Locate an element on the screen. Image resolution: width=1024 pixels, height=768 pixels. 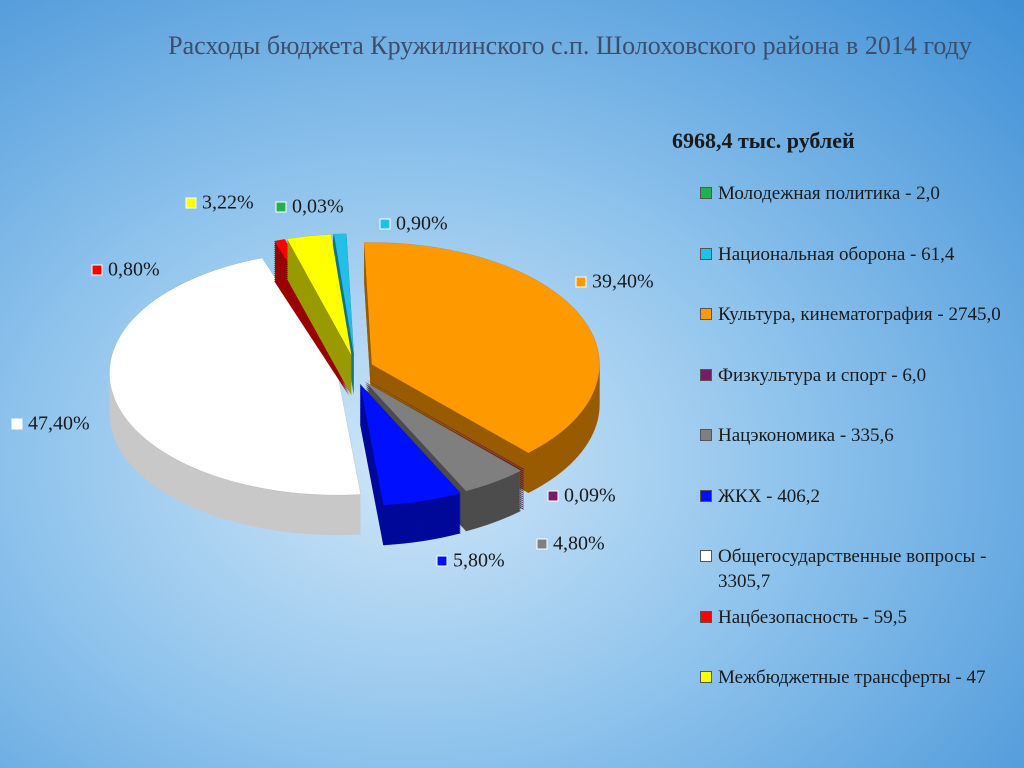
data-label: 47,40% is located at coordinates (59, 424).